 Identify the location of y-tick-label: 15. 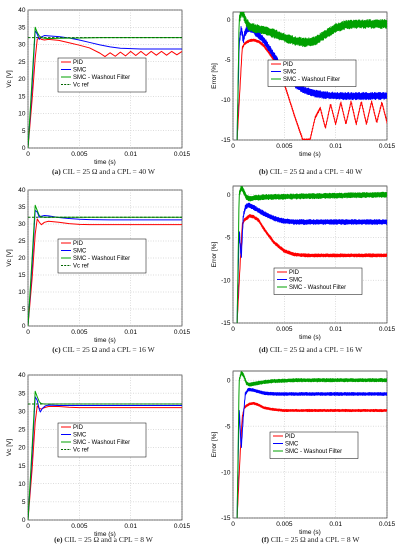
(22, 96).